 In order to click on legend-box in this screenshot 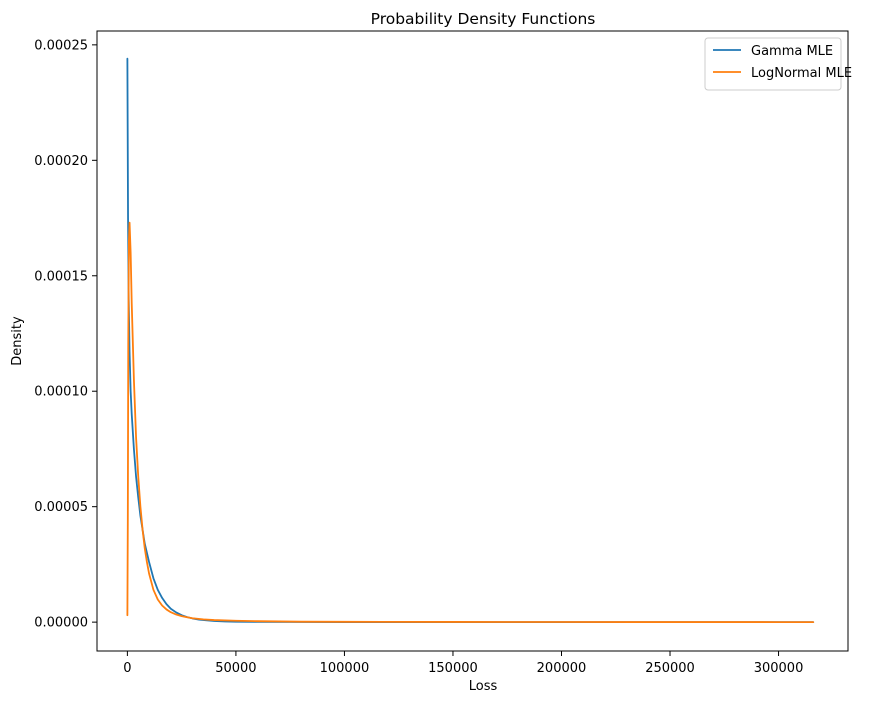, I will do `click(773, 64)`.